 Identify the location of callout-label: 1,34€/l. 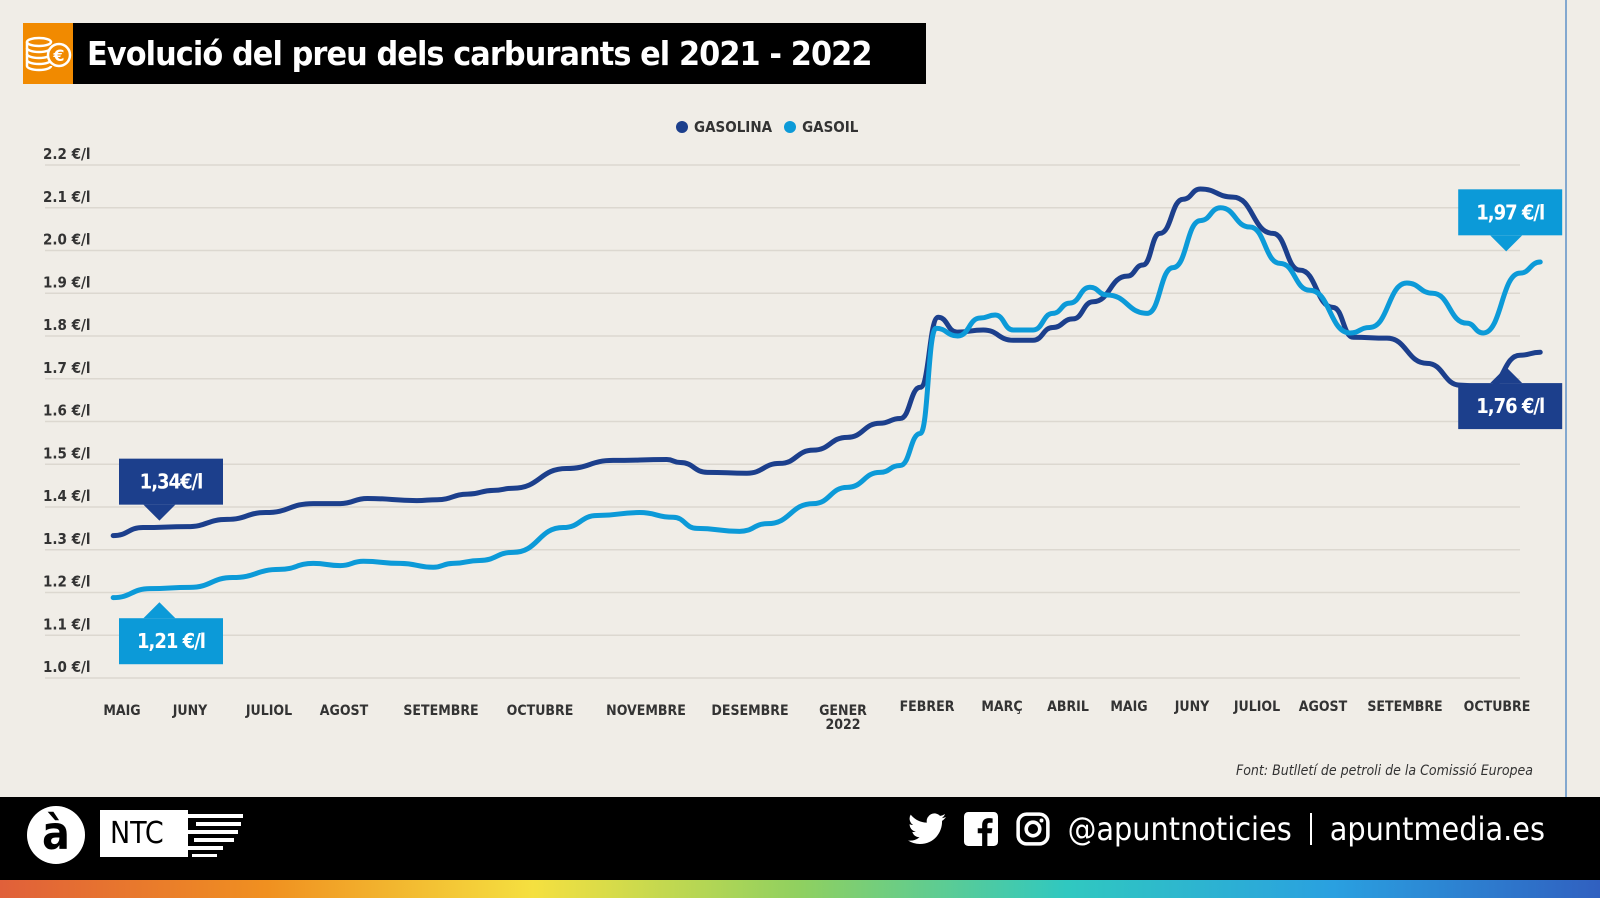
(171, 482).